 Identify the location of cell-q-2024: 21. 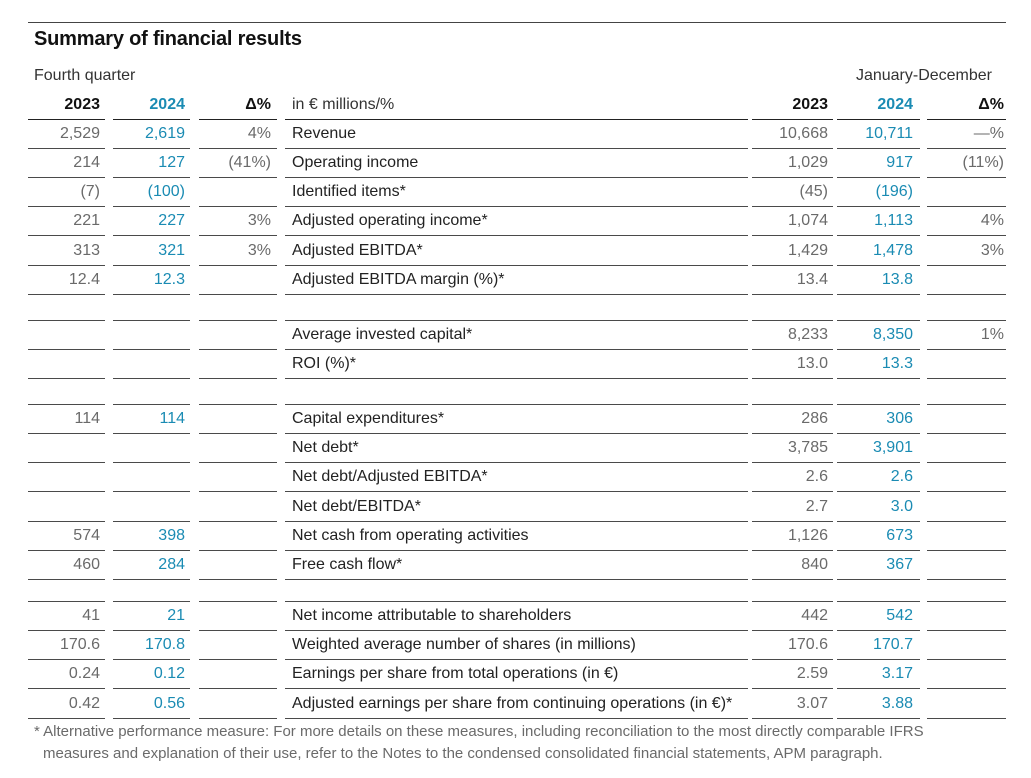
(176, 615).